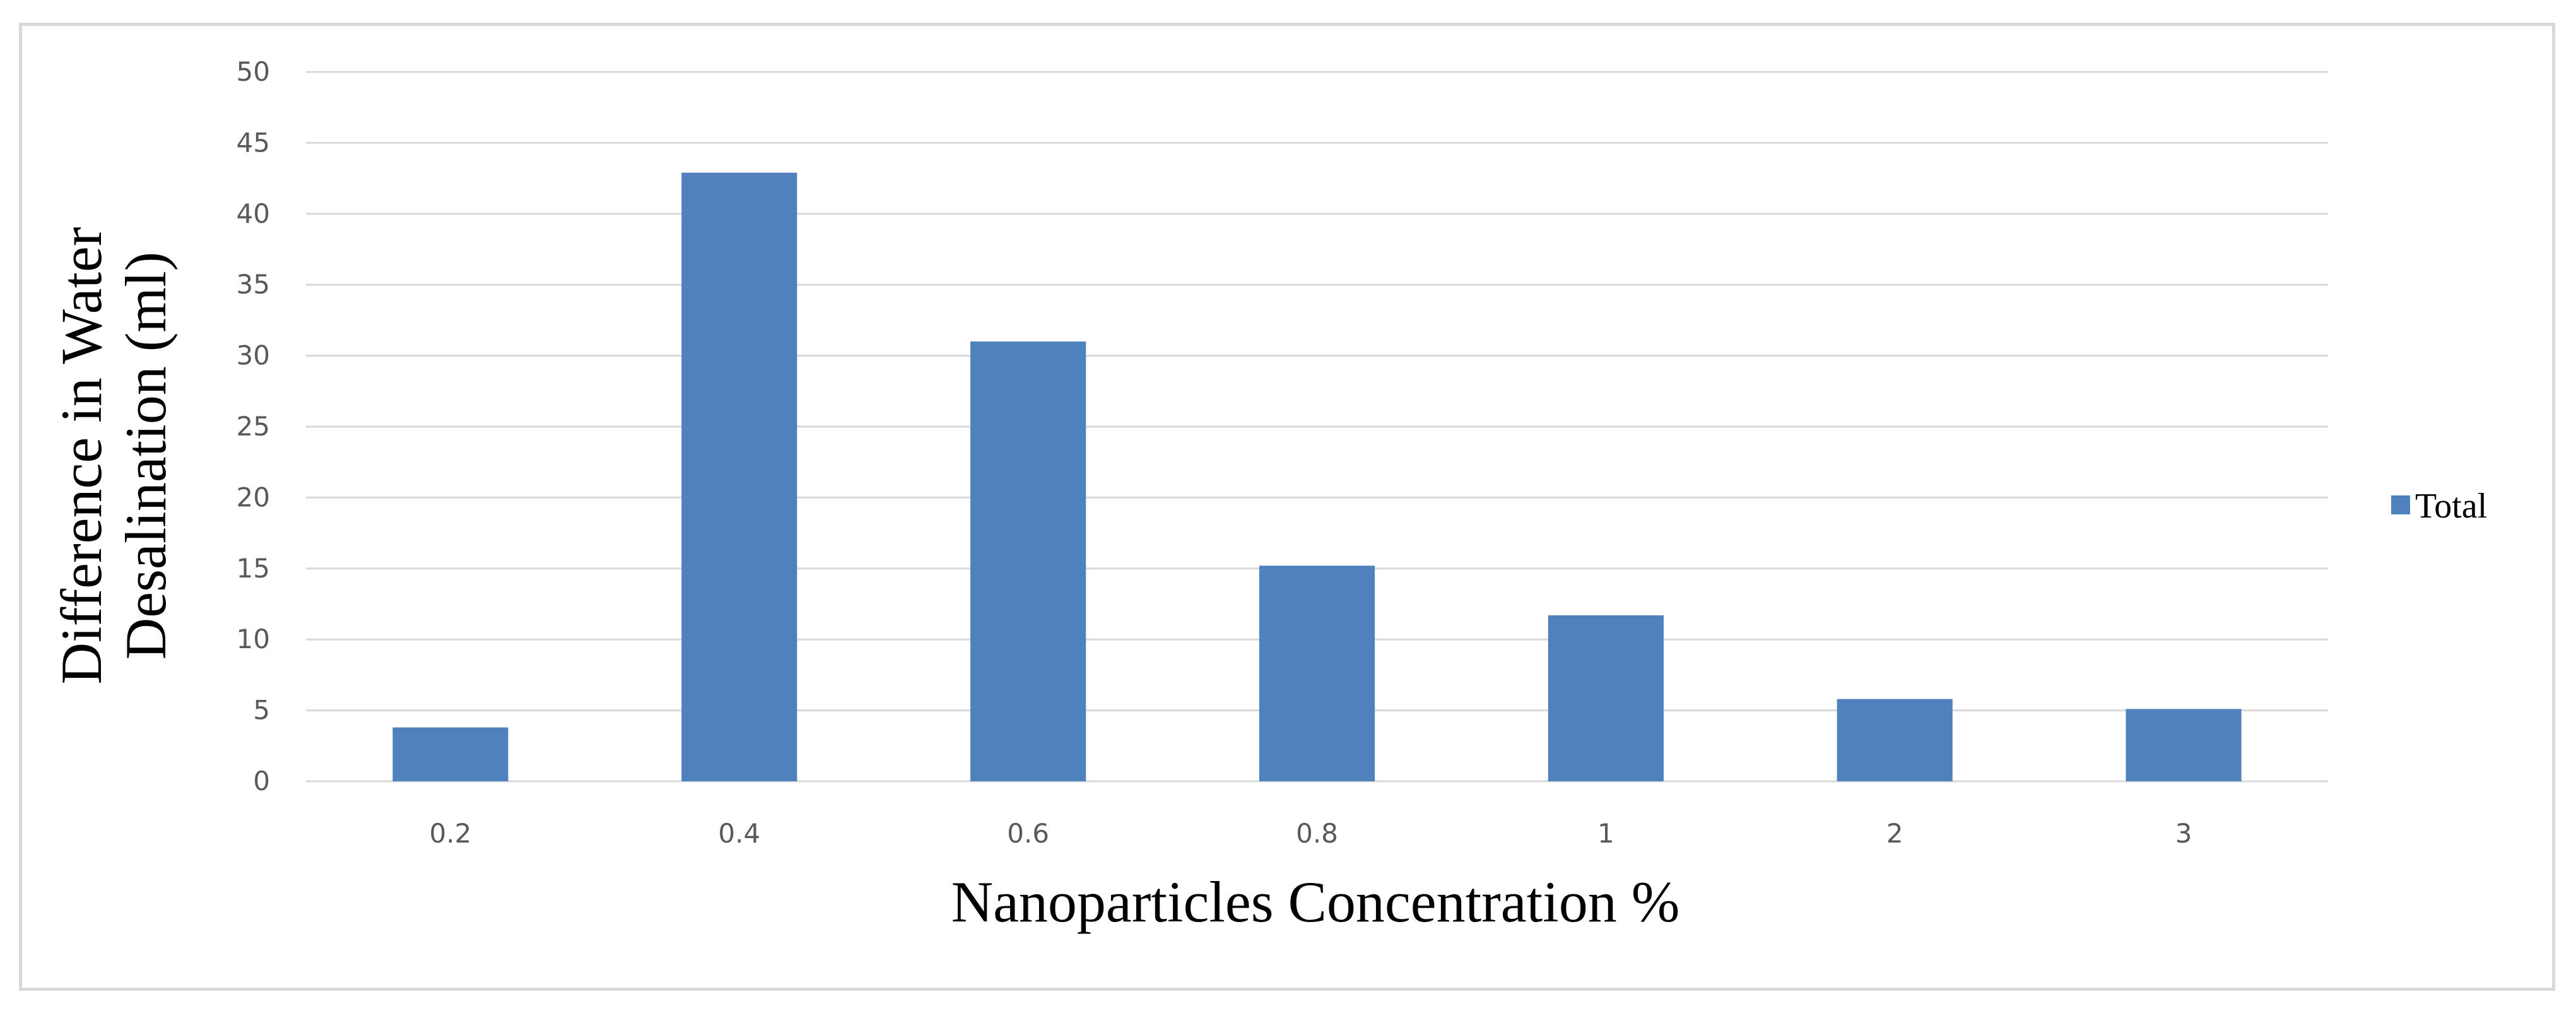 This screenshot has width=2576, height=1018. Describe the element at coordinates (253, 142) in the screenshot. I see `y-tick-label: 45` at that location.